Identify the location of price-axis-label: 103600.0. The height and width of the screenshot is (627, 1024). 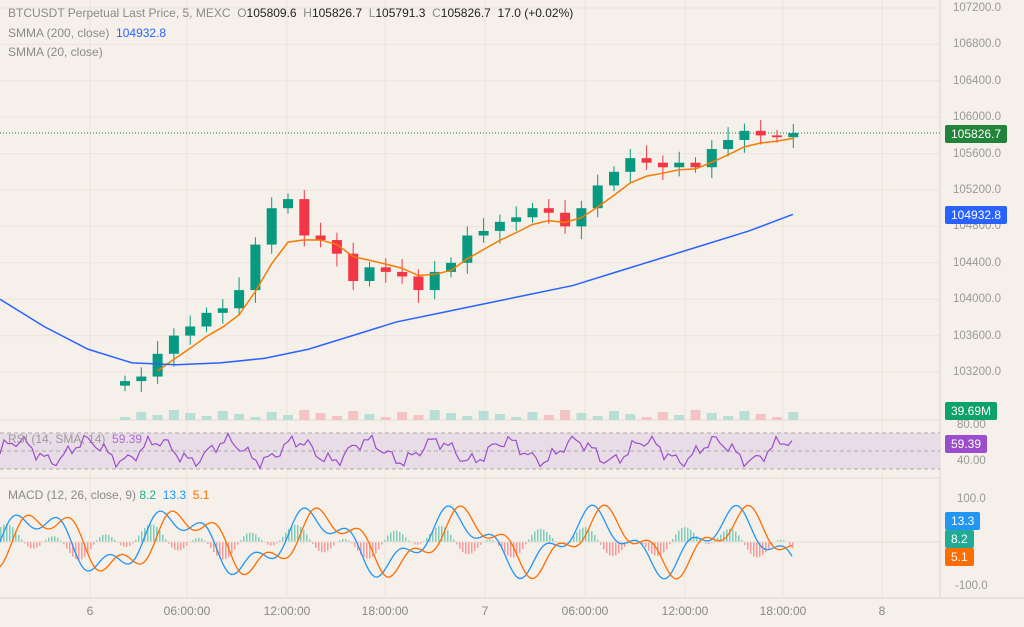
(977, 335).